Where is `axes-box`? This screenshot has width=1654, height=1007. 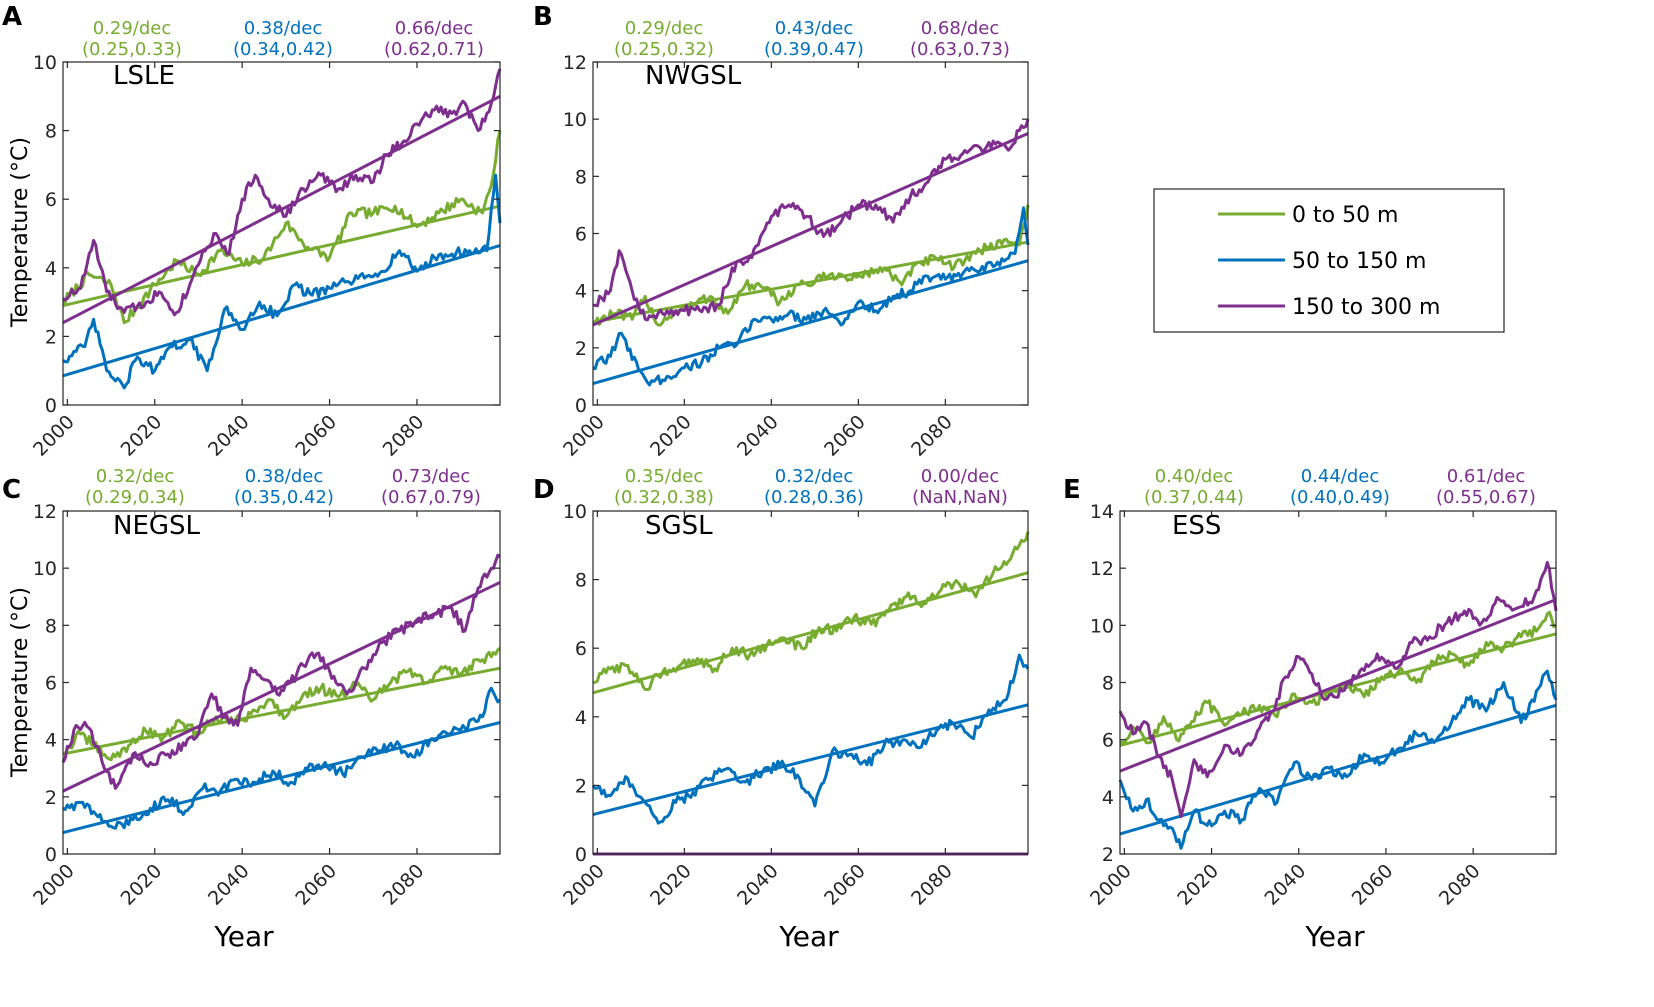 axes-box is located at coordinates (810, 233).